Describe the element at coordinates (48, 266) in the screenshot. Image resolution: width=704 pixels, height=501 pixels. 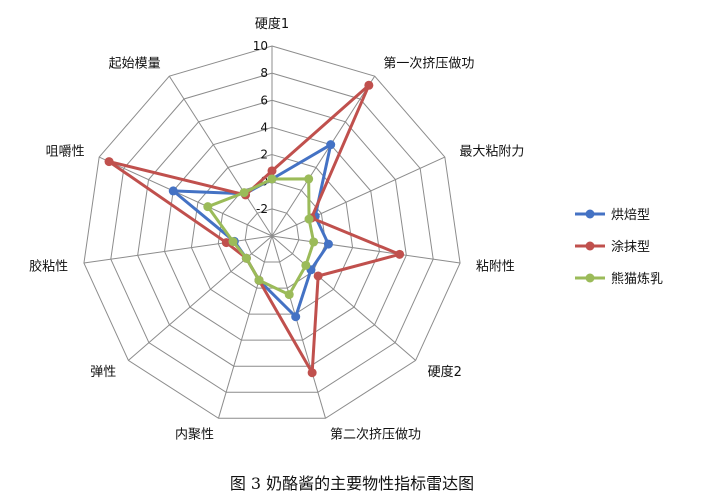
I see `axis-label: 胶粘性` at that location.